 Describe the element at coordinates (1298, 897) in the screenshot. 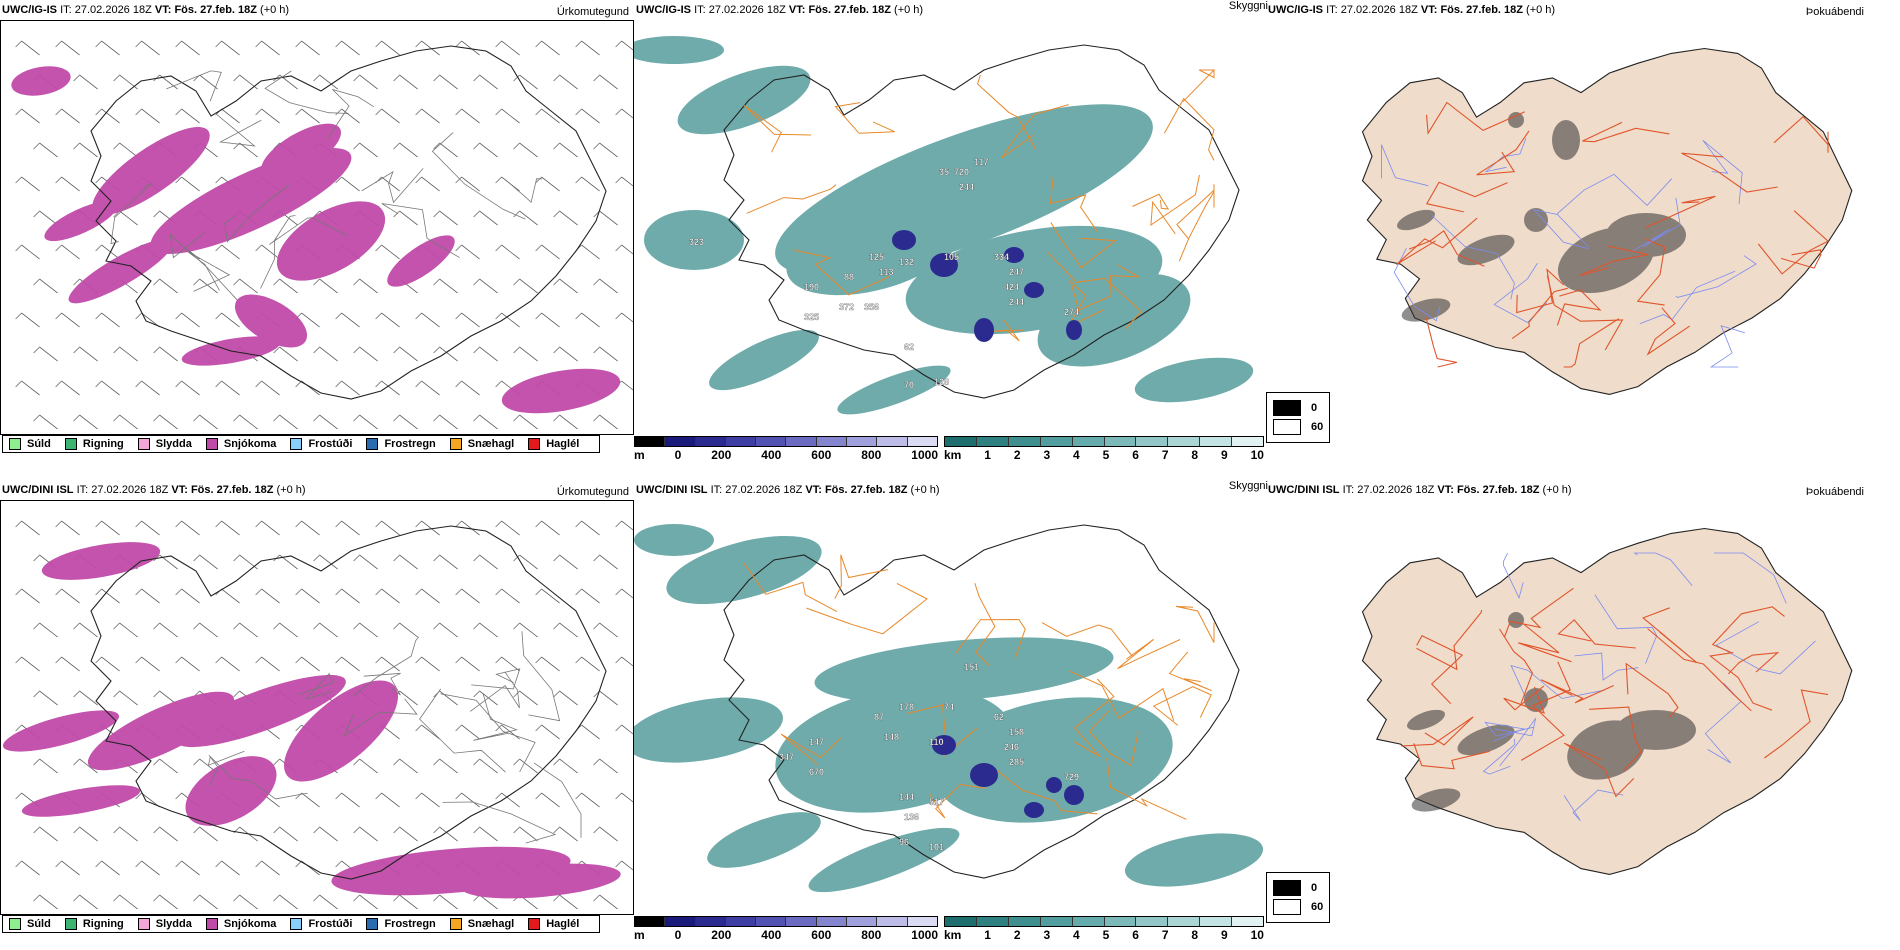

I see `fog-legend: 0 60` at that location.